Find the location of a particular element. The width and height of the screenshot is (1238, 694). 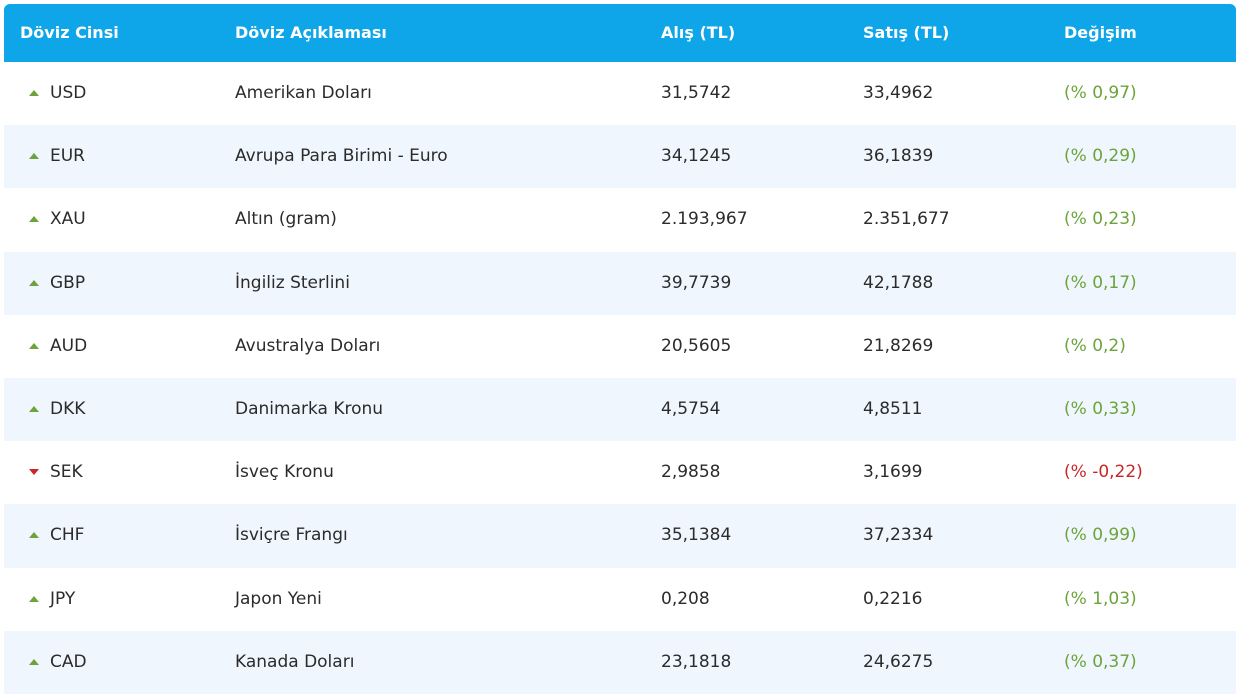

currency-code: GBP is located at coordinates (68, 282).